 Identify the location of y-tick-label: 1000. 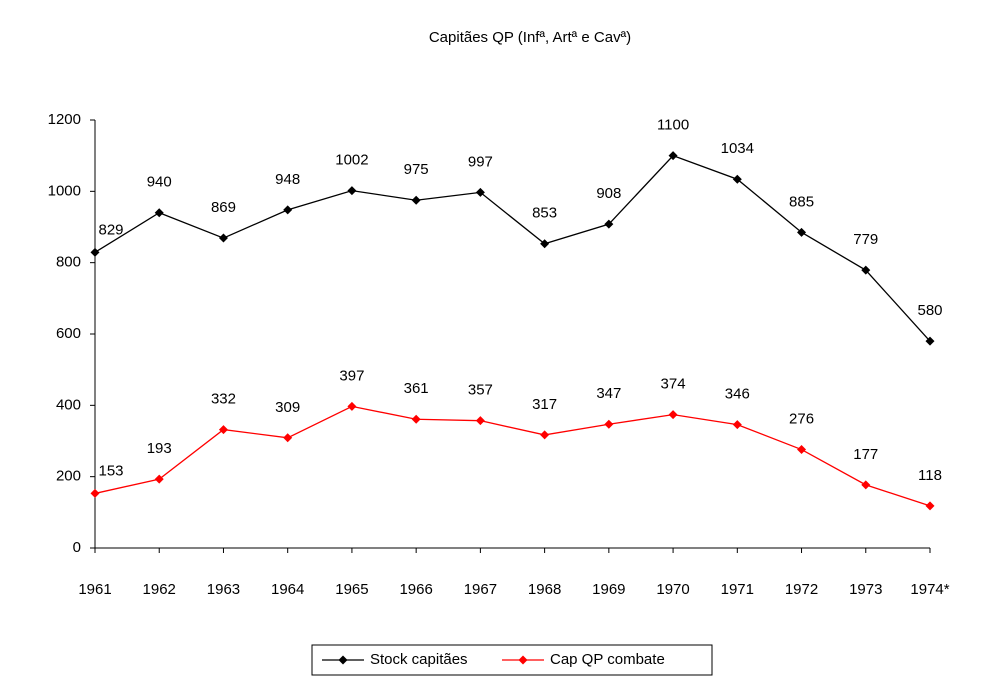
(64, 190).